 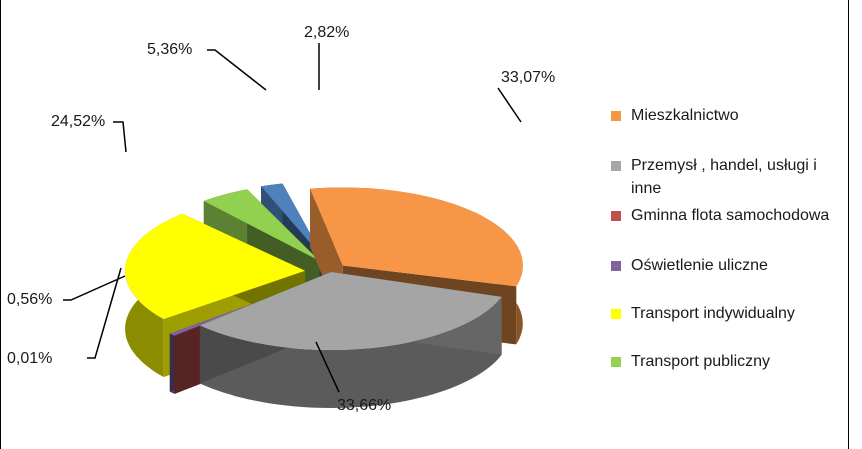 I want to click on legend-label: Transport indywidualny, so click(x=713, y=313).